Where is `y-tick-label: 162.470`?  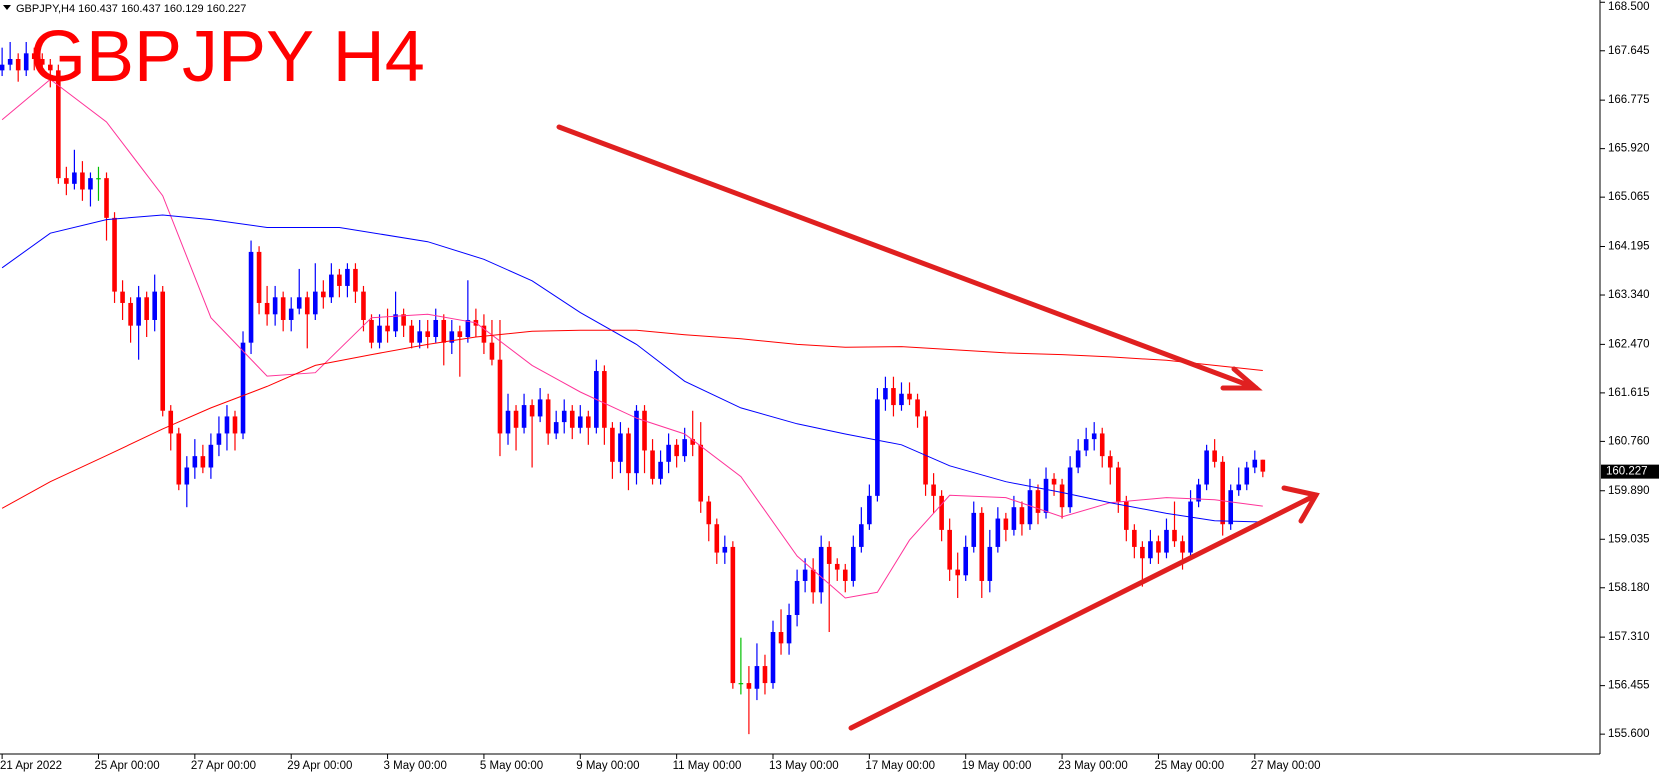
y-tick-label: 162.470 is located at coordinates (1629, 344).